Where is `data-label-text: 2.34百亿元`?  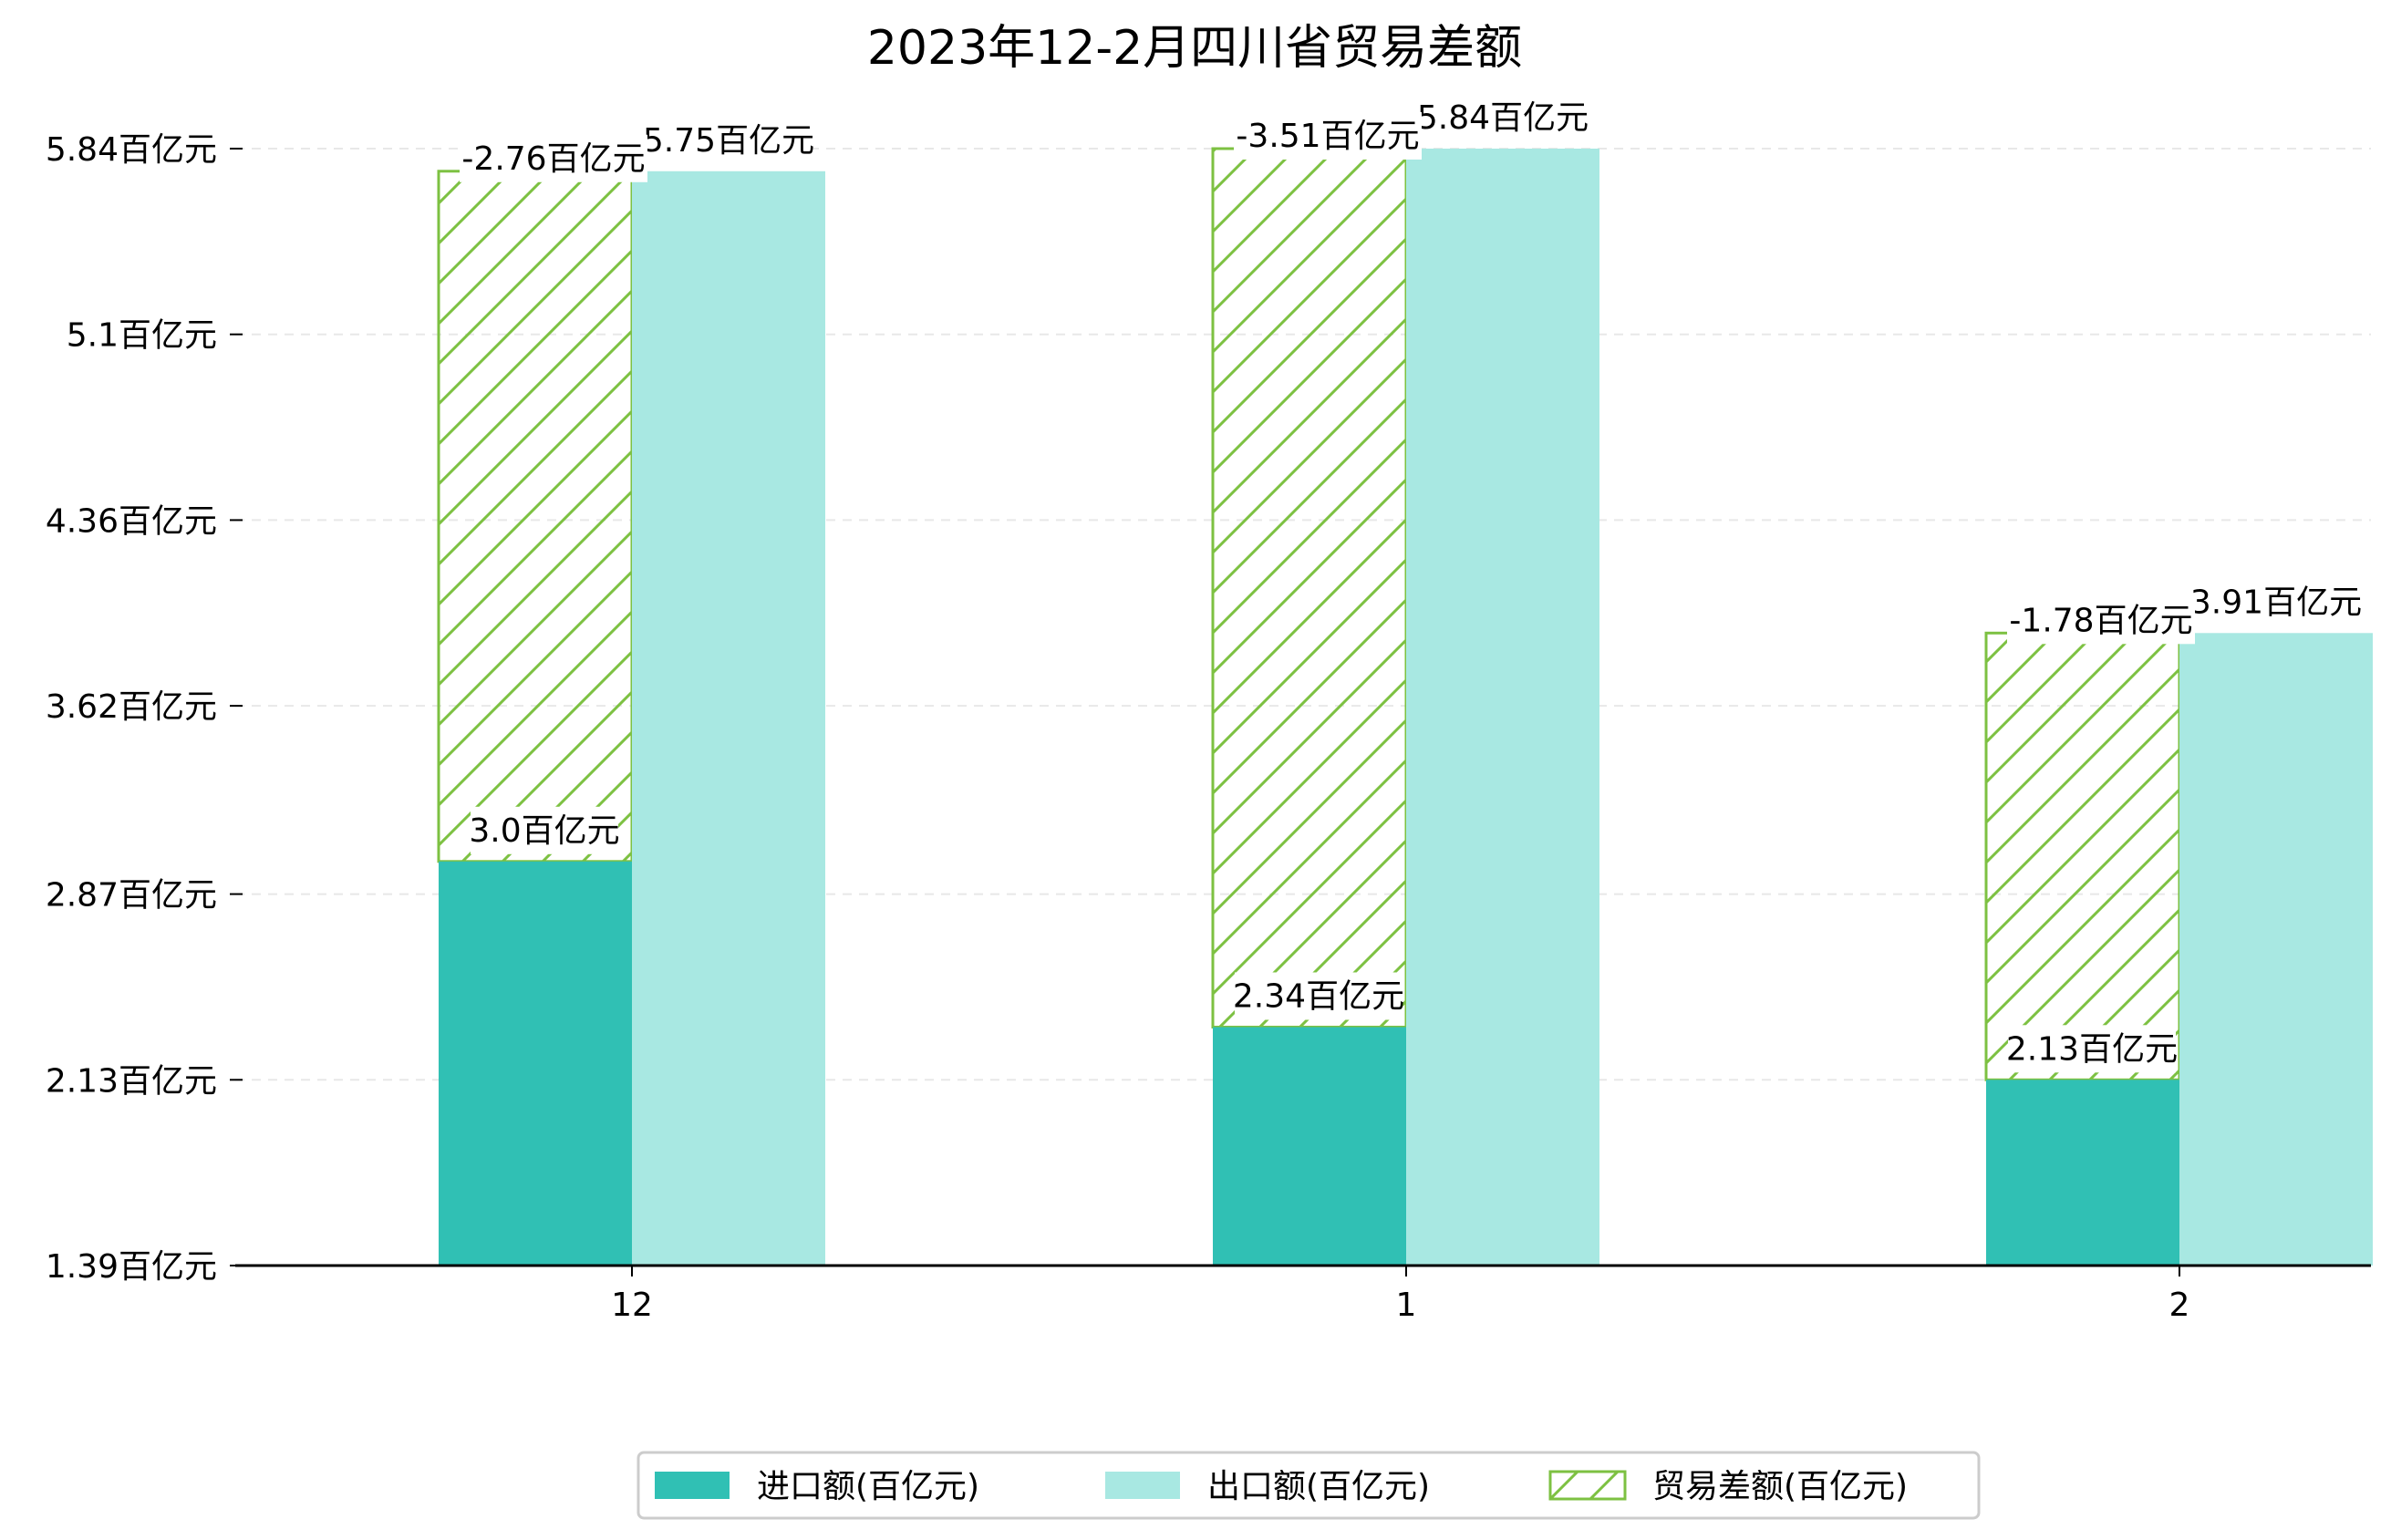 data-label-text: 2.34百亿元 is located at coordinates (1318, 996).